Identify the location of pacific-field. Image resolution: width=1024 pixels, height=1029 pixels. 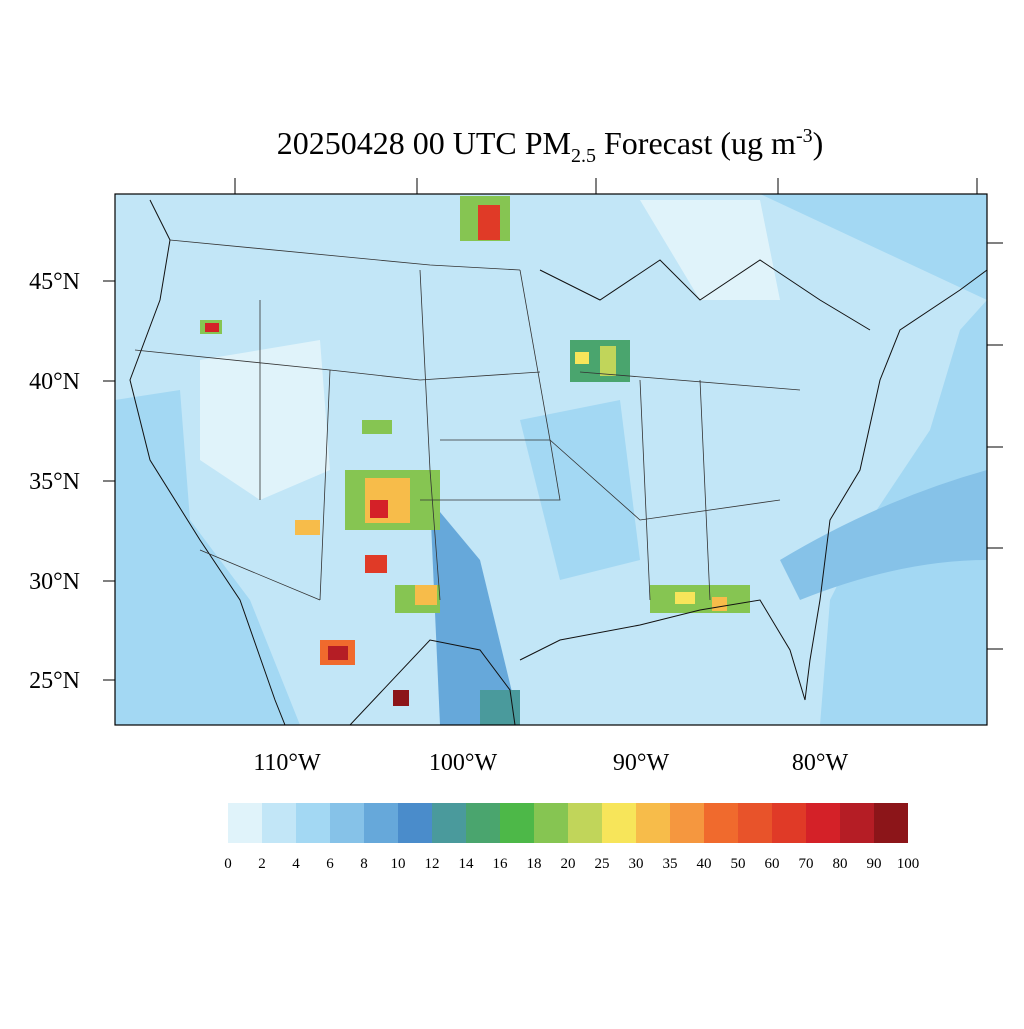
(207, 557).